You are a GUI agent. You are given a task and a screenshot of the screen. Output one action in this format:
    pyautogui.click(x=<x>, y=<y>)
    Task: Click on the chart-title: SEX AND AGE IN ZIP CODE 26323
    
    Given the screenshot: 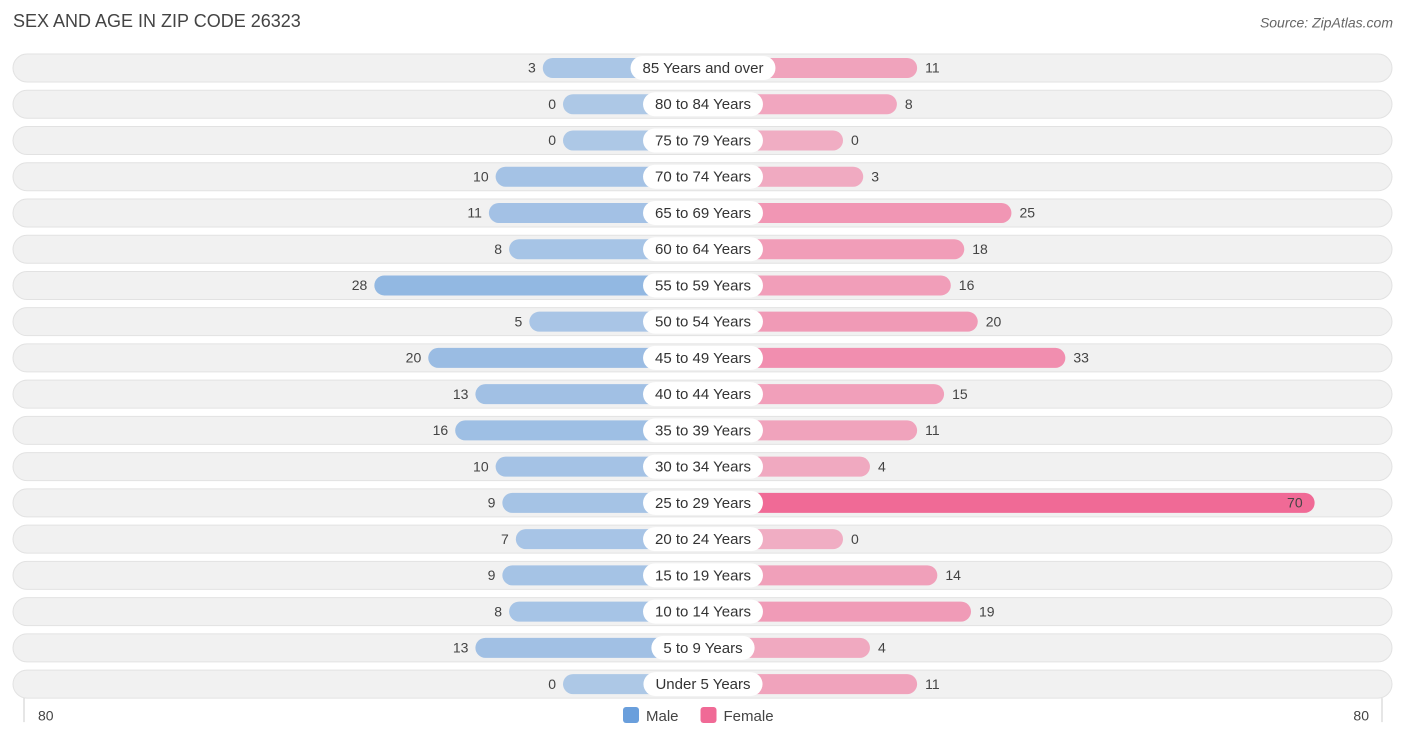 What is the action you would take?
    pyautogui.click(x=157, y=21)
    